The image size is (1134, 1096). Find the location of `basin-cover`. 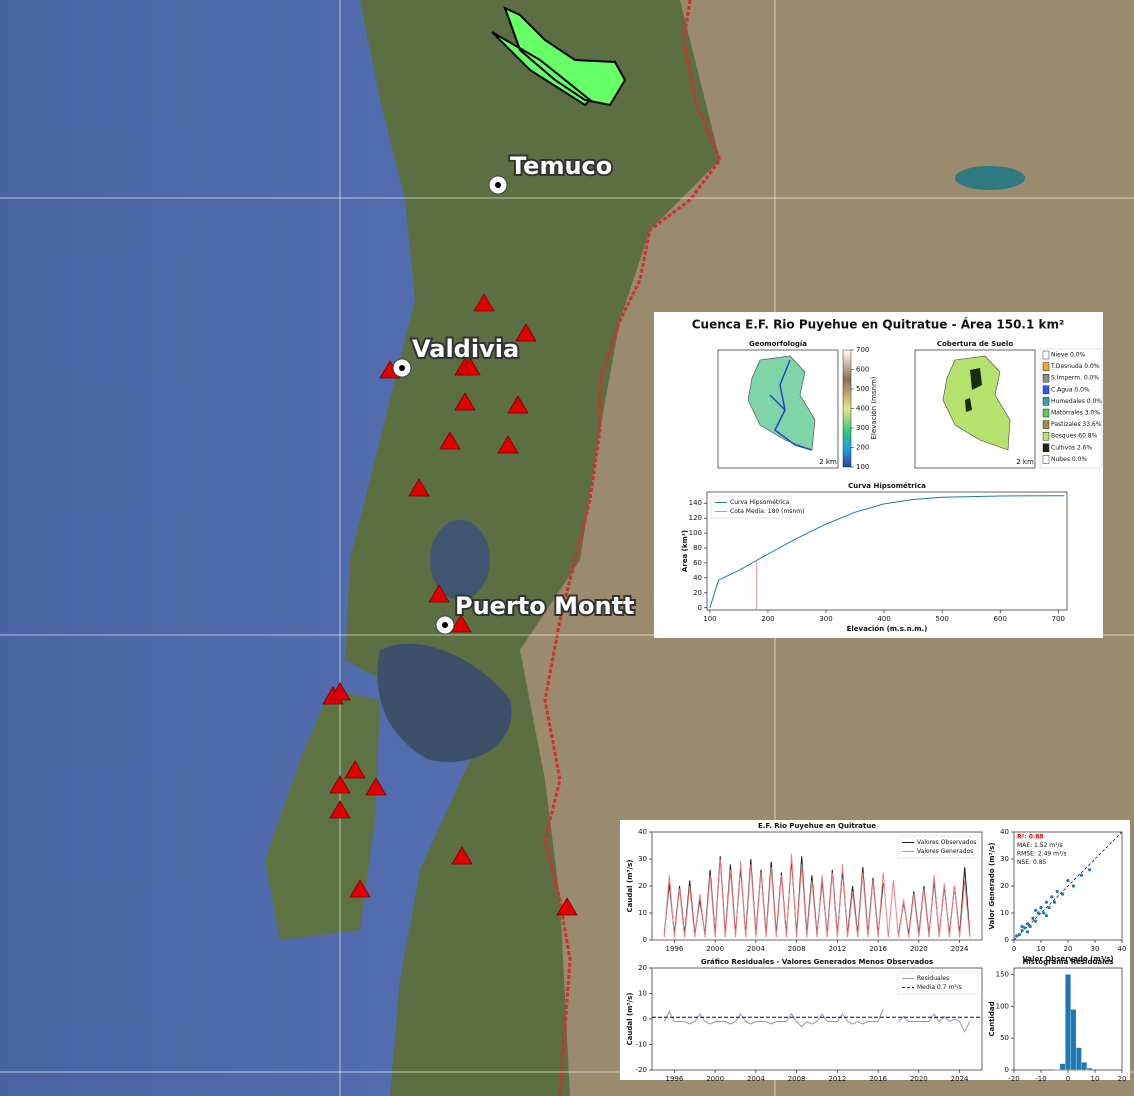

basin-cover is located at coordinates (976, 403).